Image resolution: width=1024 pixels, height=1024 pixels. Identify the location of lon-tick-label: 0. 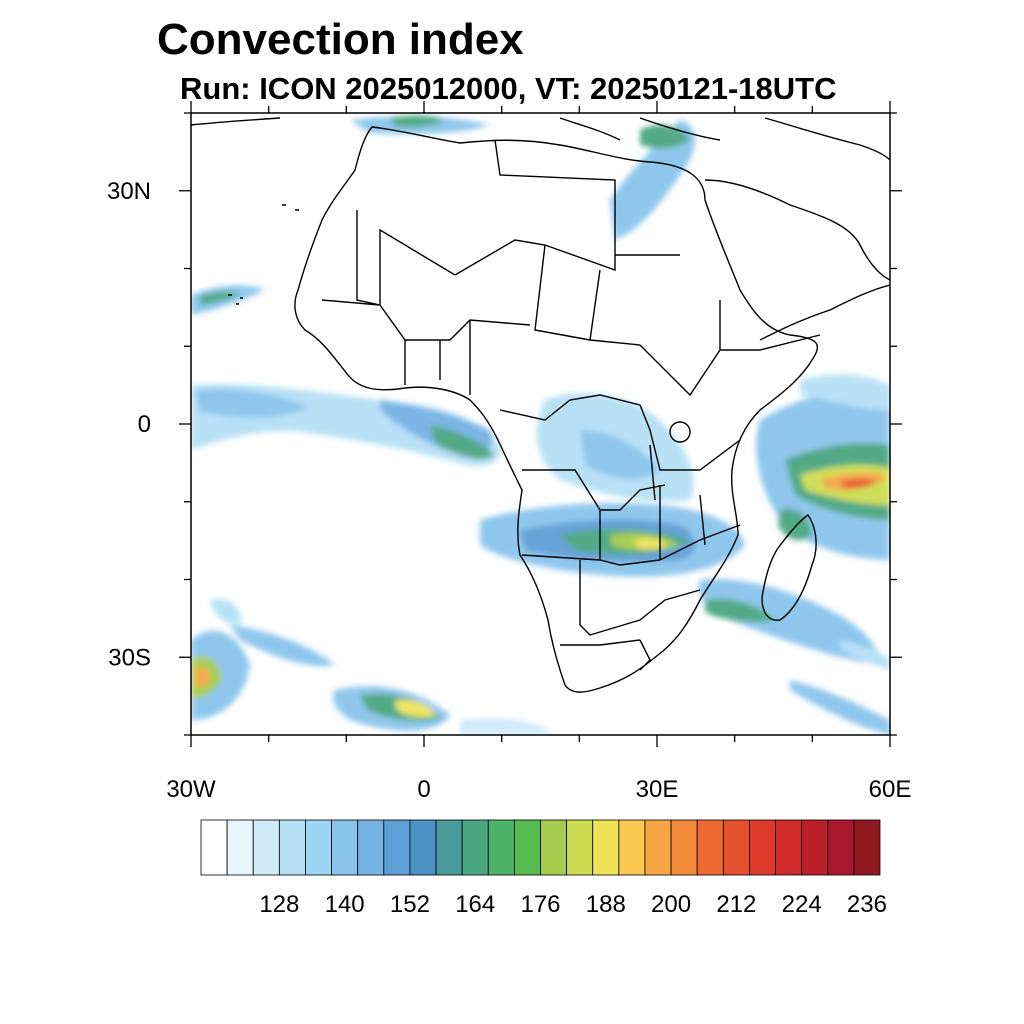
(423, 789).